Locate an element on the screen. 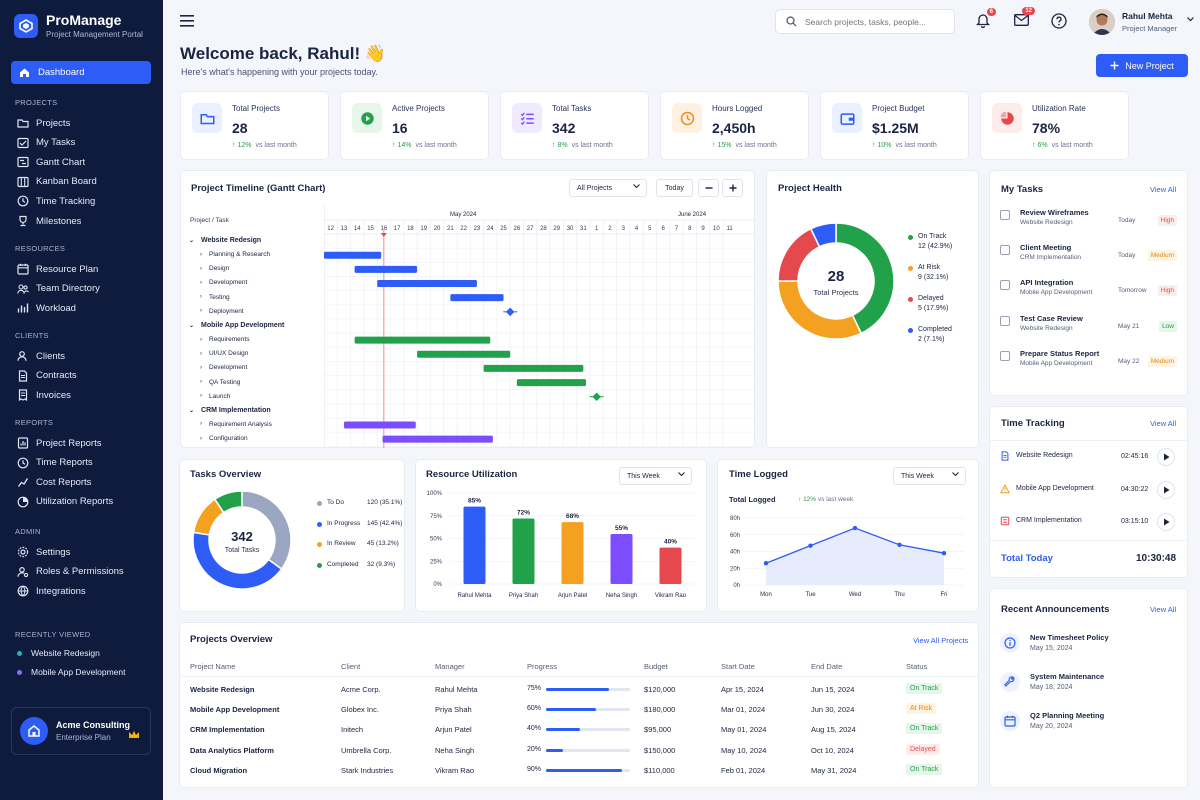 This screenshot has height=800, width=1200. time-tracking-item: Mobile App Development 04:30:22 is located at coordinates (1088, 490).